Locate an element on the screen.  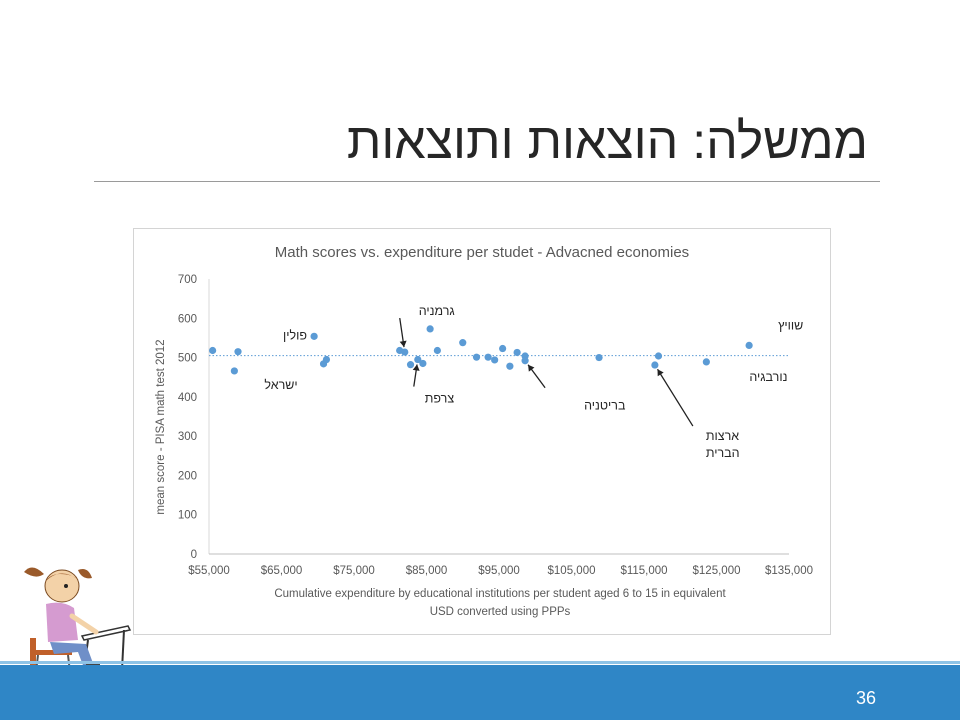
x-tick-label: $135,000 is located at coordinates (789, 571).